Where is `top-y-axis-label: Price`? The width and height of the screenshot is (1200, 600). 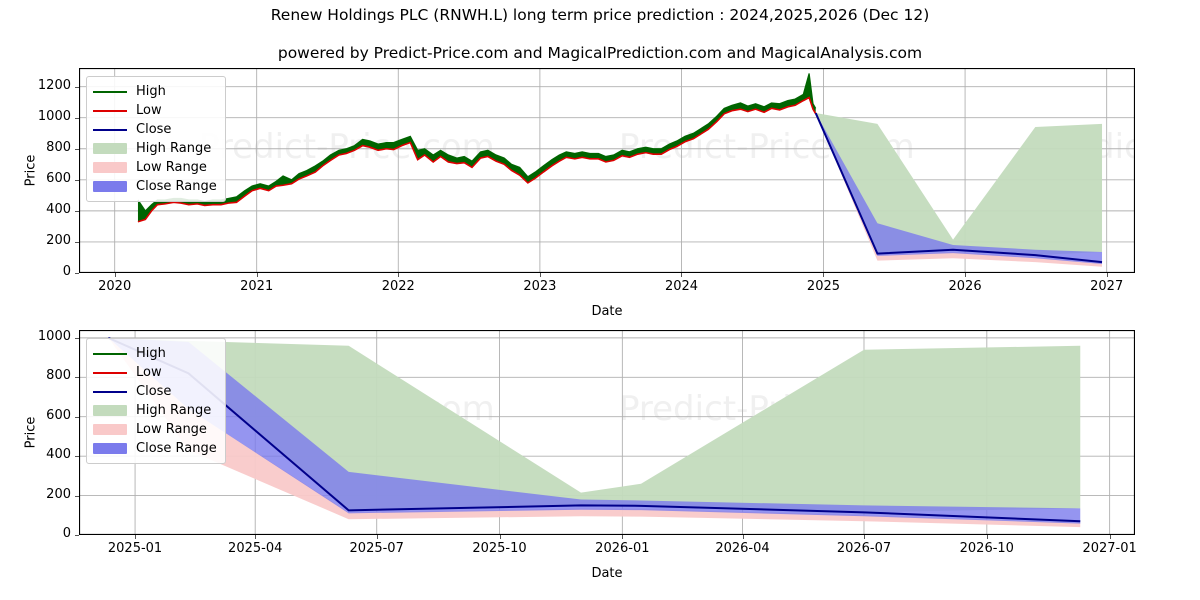 top-y-axis-label: Price is located at coordinates (31, 170).